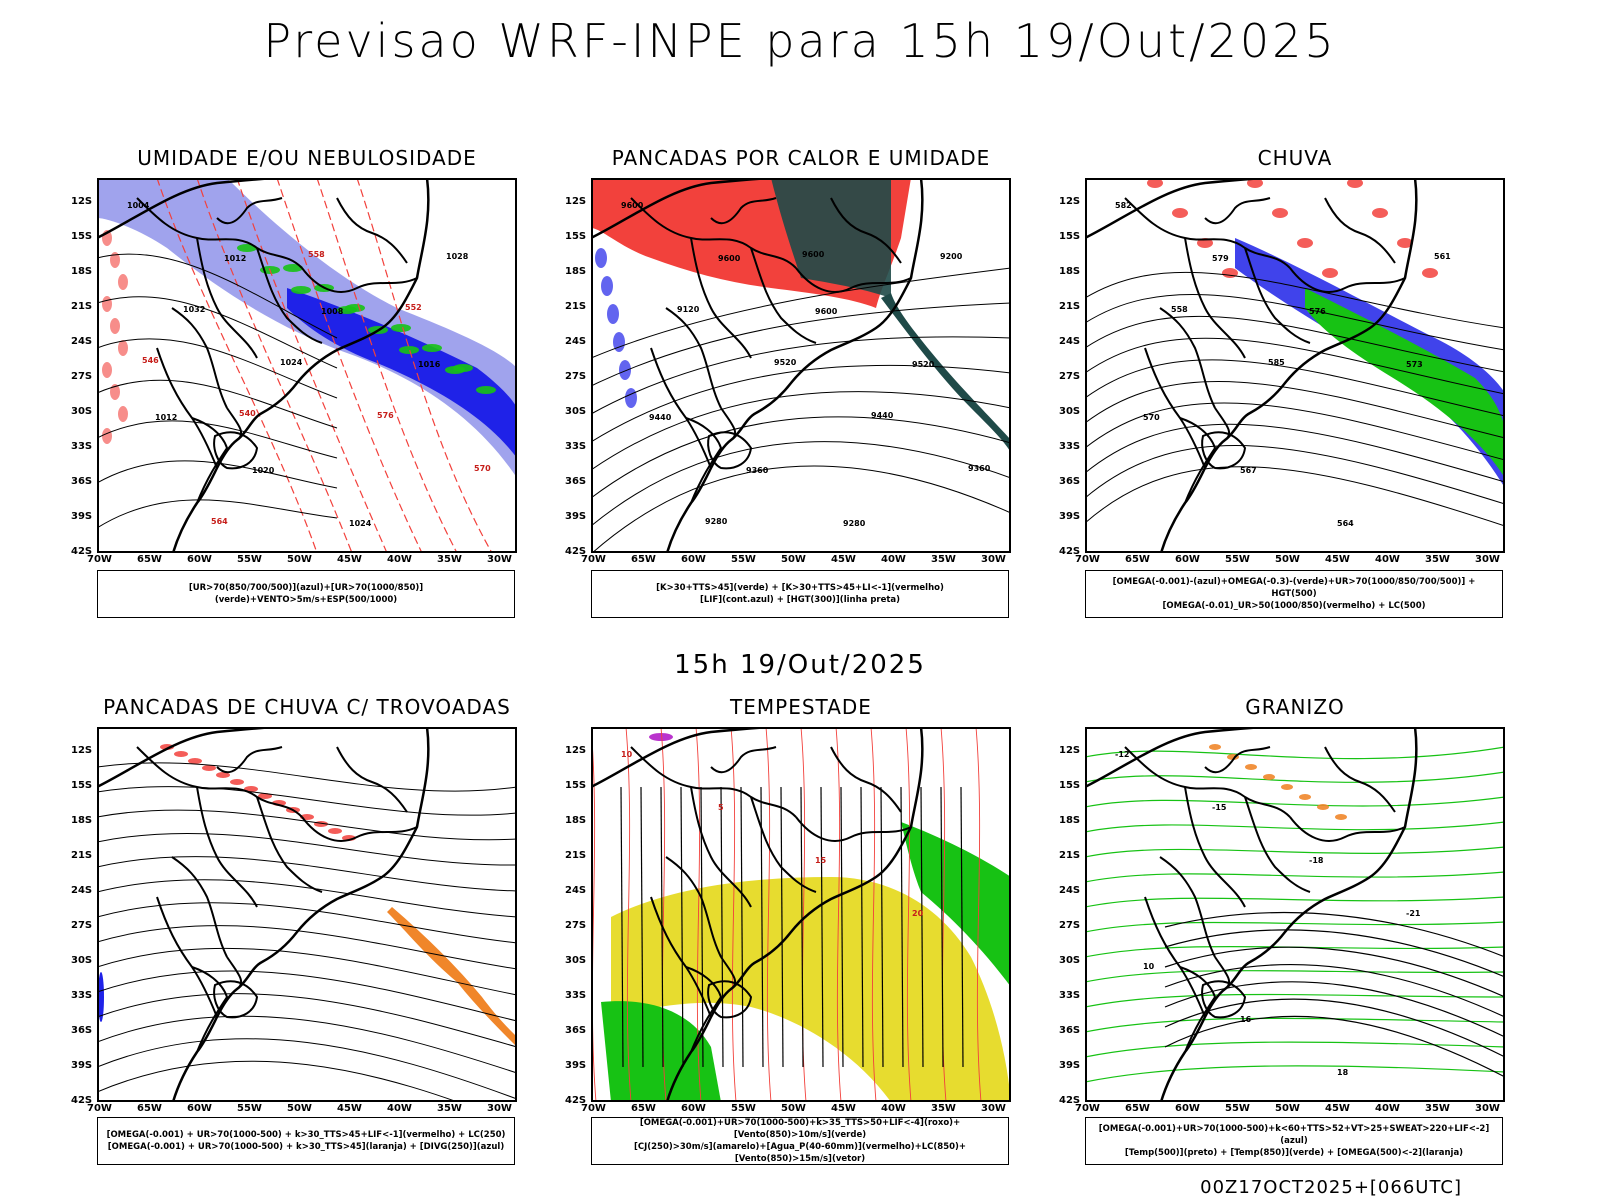 The width and height of the screenshot is (1600, 1200). Describe the element at coordinates (499, 1108) in the screenshot. I see `longitude-tick: 30W` at that location.